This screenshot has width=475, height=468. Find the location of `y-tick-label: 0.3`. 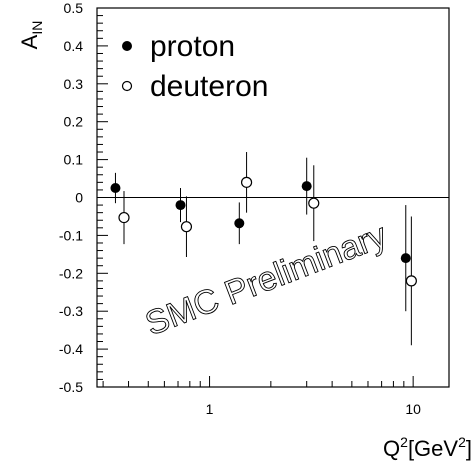

y-tick-label: 0.3 is located at coordinates (74, 84).